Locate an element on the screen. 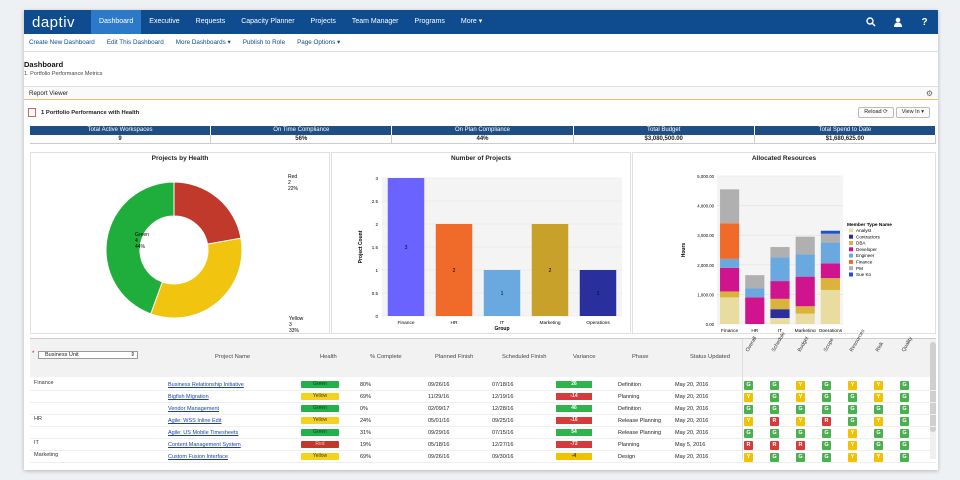 The image size is (960, 480). column-header-planned: Planned Finish is located at coordinates (454, 357).